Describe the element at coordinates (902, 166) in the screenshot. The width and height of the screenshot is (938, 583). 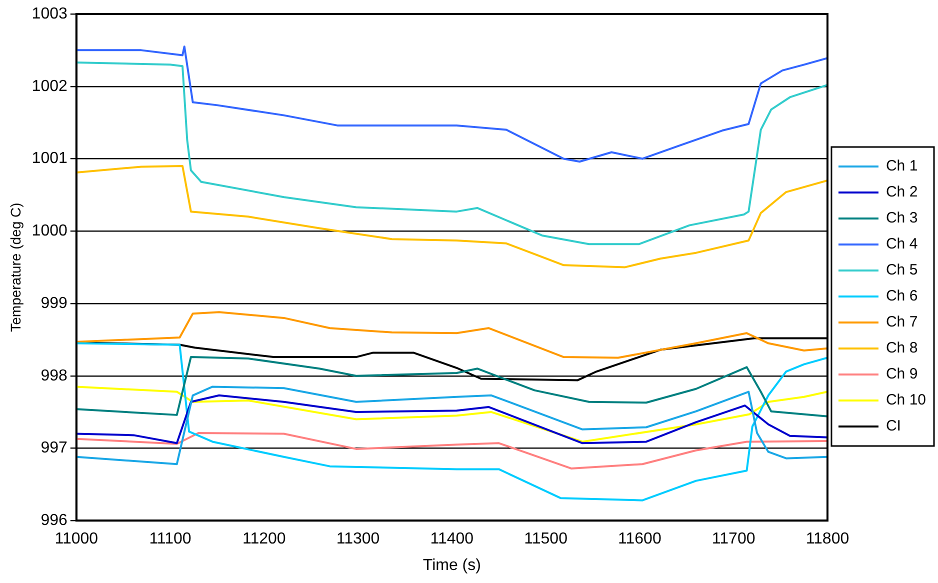
I see `legend-label: Ch 1` at that location.